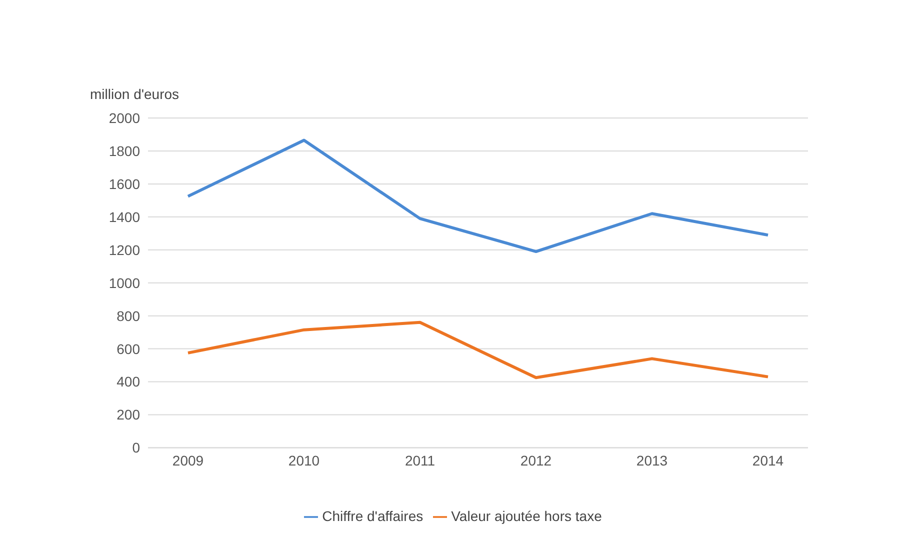 The image size is (908, 554). Describe the element at coordinates (304, 460) in the screenshot. I see `x-tick-label: 2010` at that location.